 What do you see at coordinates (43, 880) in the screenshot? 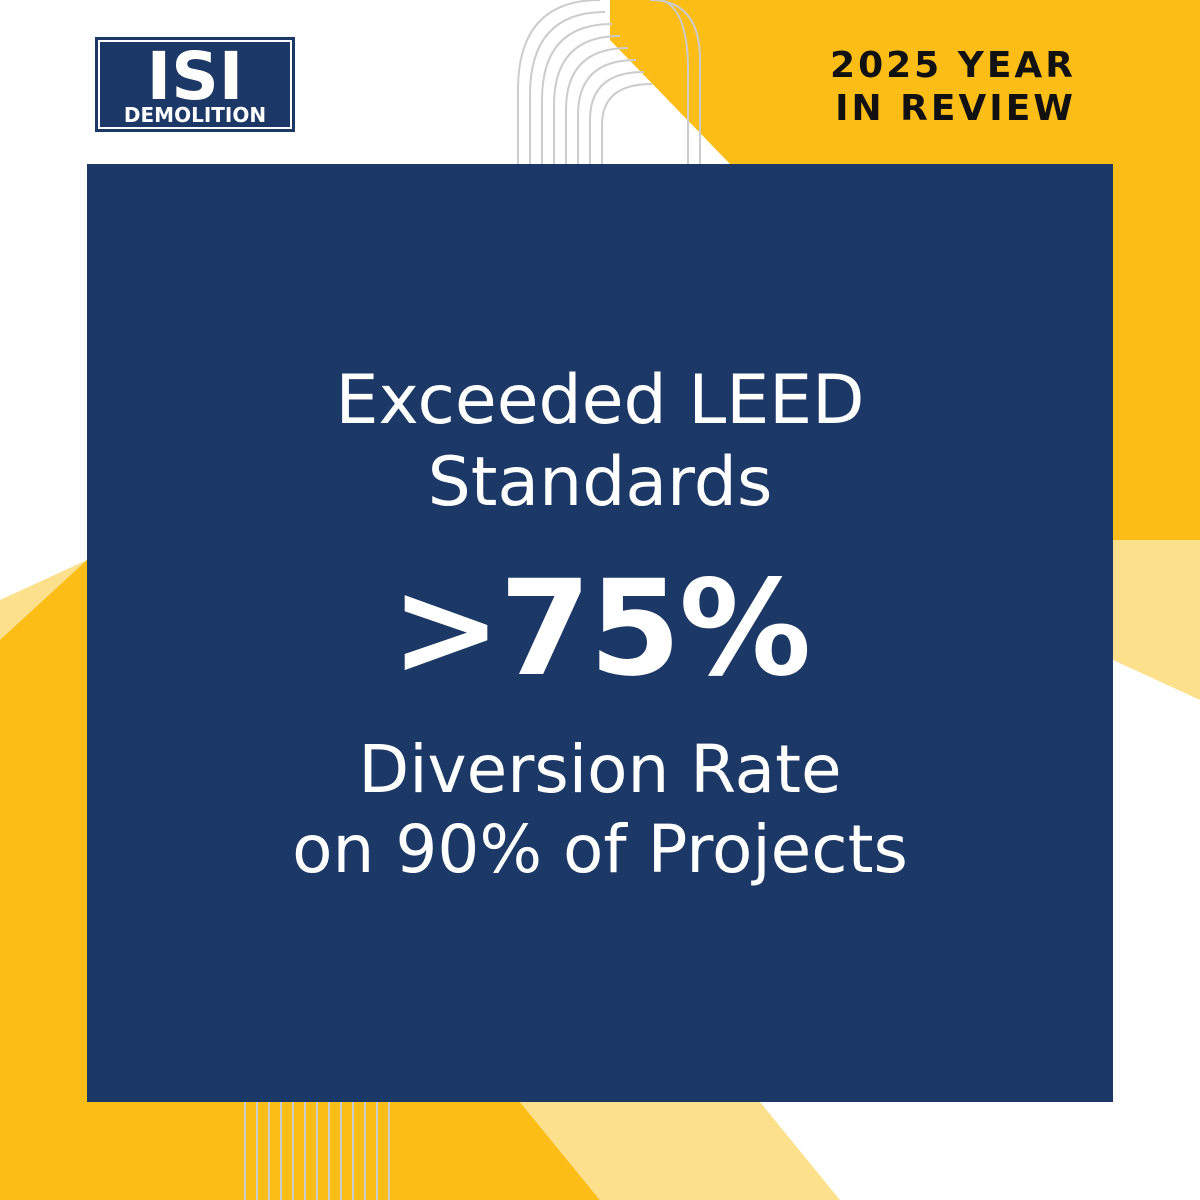
I see `left-yellow-band` at bounding box center [43, 880].